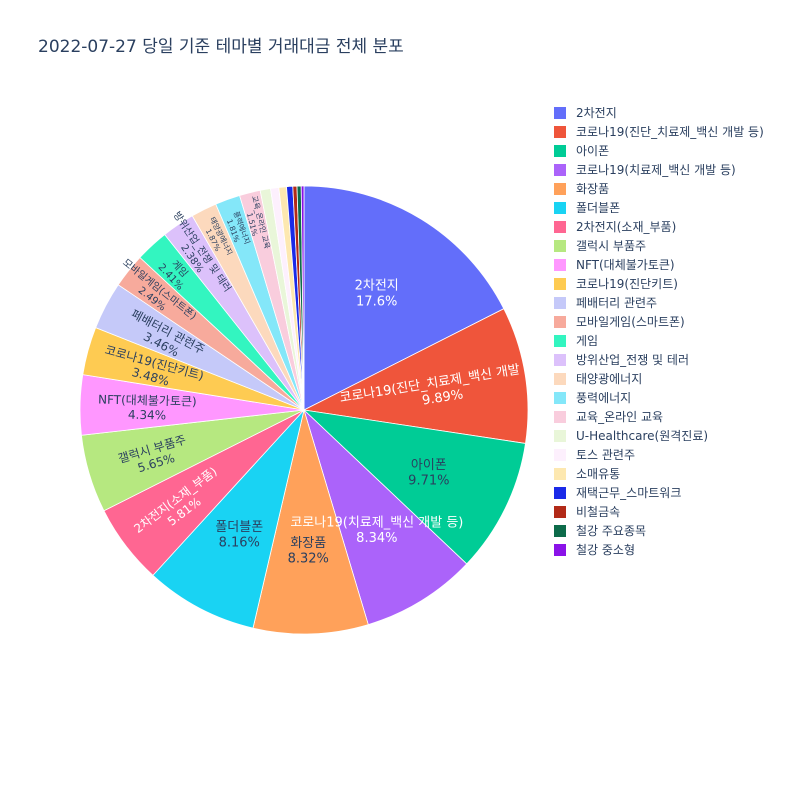 This screenshot has height=800, width=800. I want to click on legend-item: U-Healthcare(원격진료), so click(656, 435).